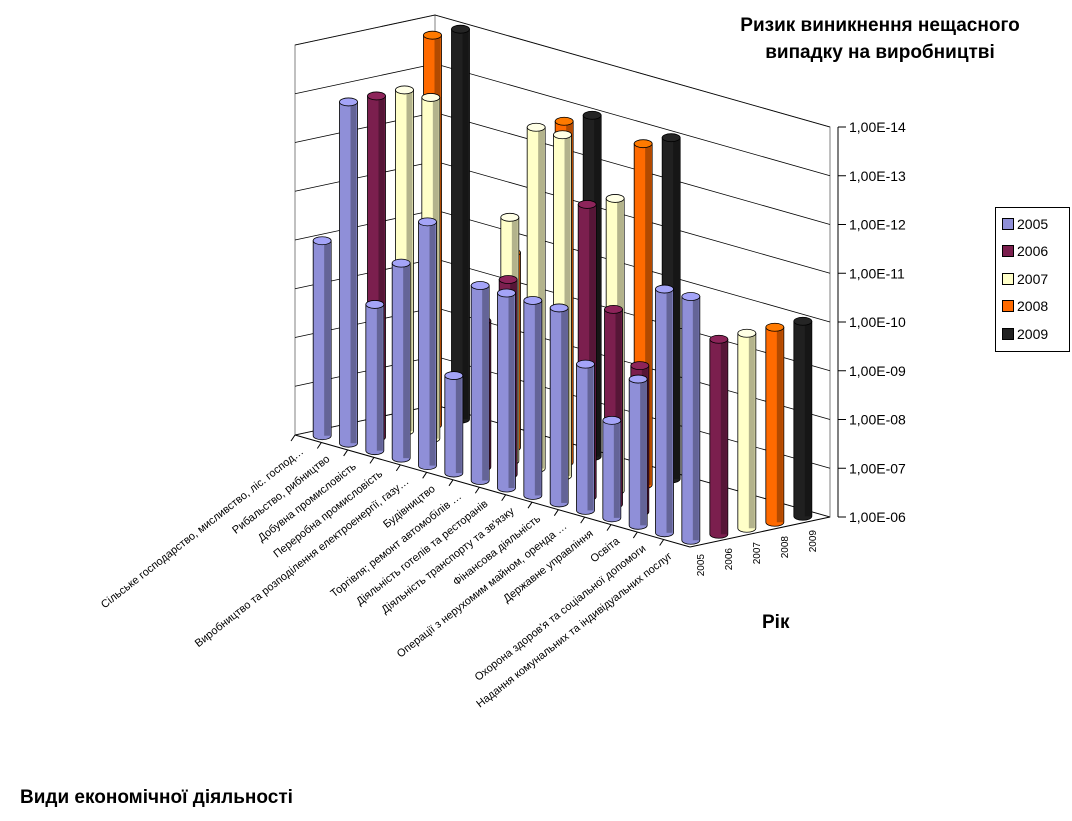 The width and height of the screenshot is (1072, 821). What do you see at coordinates (877, 176) in the screenshot?
I see `value-tick-label: 1,00E-13` at bounding box center [877, 176].